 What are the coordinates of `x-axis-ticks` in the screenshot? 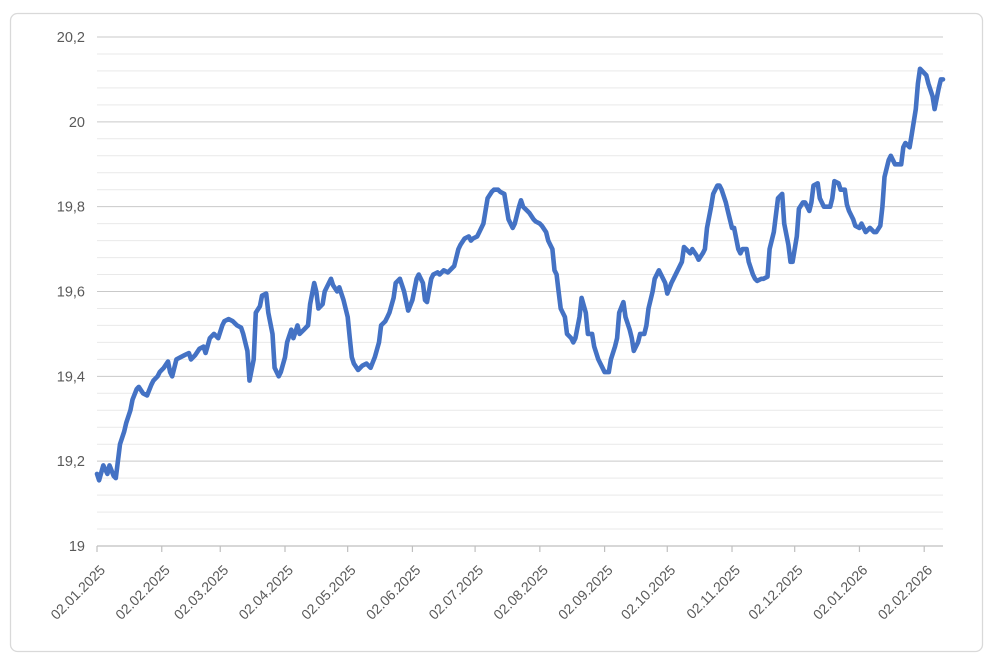 It's located at (510, 549).